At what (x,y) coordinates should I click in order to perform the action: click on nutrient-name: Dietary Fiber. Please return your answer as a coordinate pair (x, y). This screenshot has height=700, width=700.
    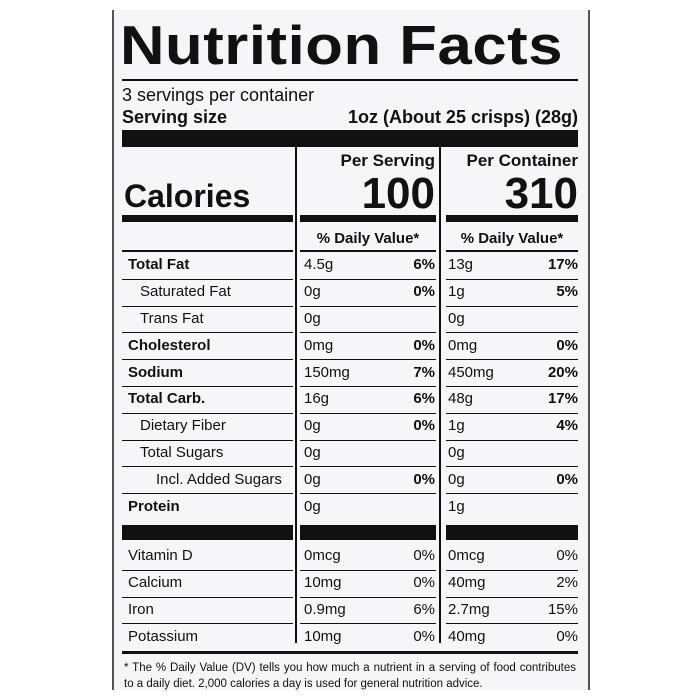
    Looking at the image, I should click on (183, 426).